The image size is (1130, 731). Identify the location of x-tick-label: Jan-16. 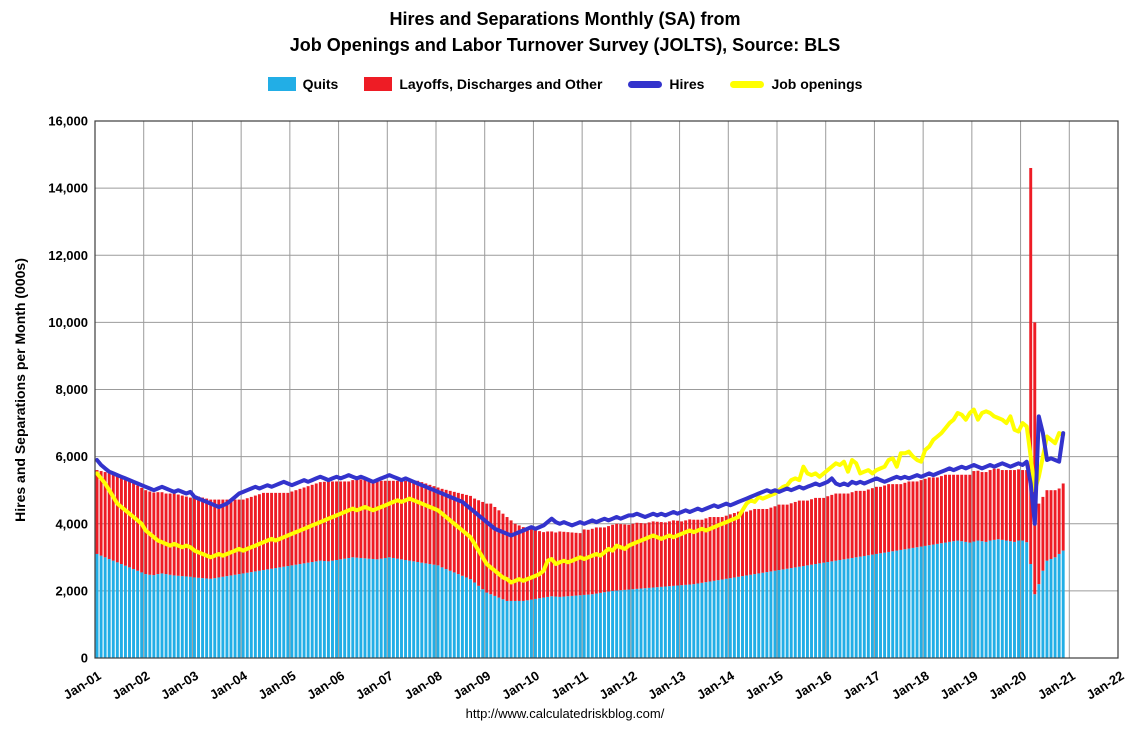
(812, 685).